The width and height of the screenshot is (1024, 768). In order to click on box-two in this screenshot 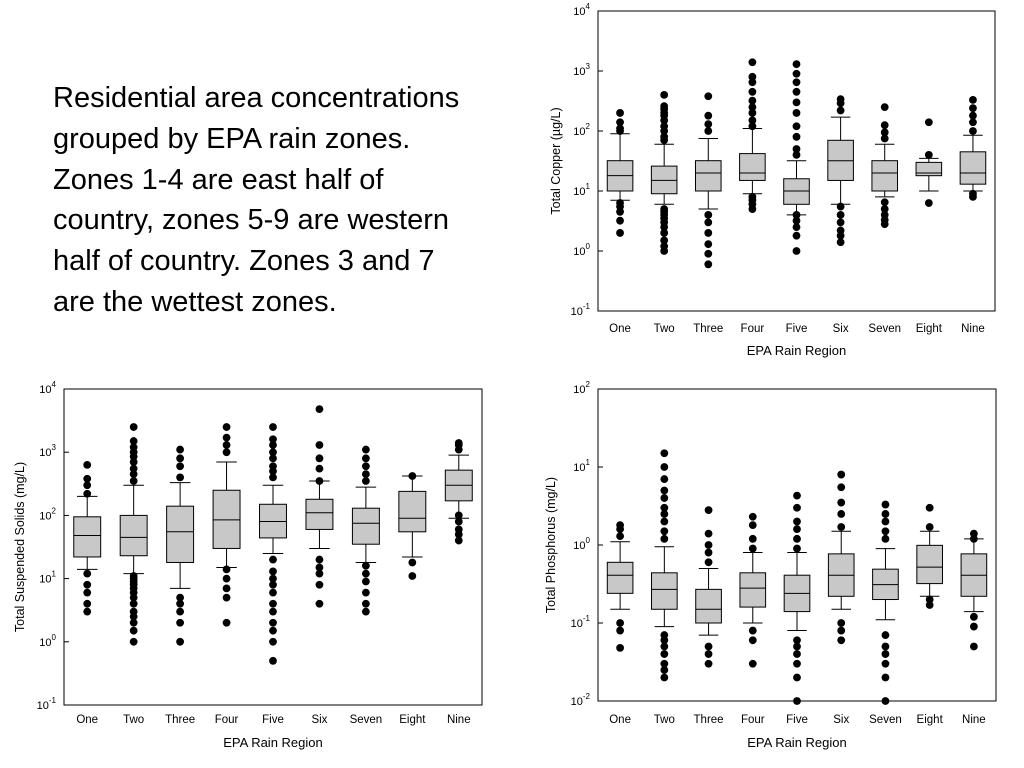, I will do `click(664, 172)`.